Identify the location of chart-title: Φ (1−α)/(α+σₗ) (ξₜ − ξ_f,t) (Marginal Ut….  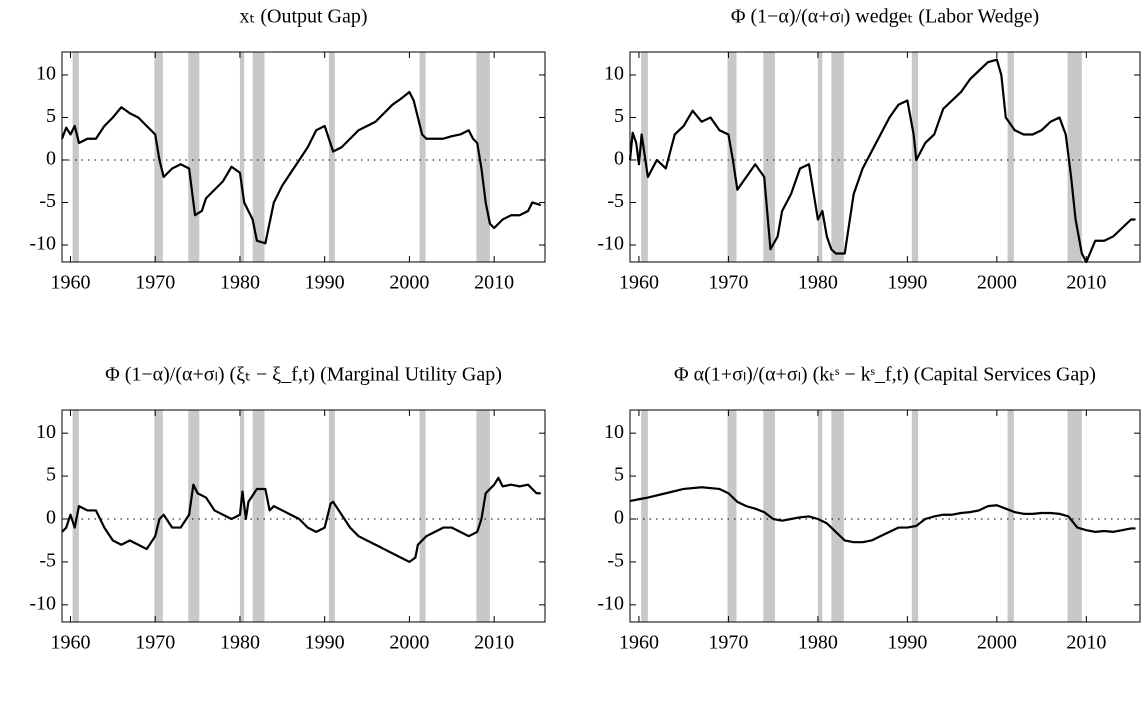
(303, 375).